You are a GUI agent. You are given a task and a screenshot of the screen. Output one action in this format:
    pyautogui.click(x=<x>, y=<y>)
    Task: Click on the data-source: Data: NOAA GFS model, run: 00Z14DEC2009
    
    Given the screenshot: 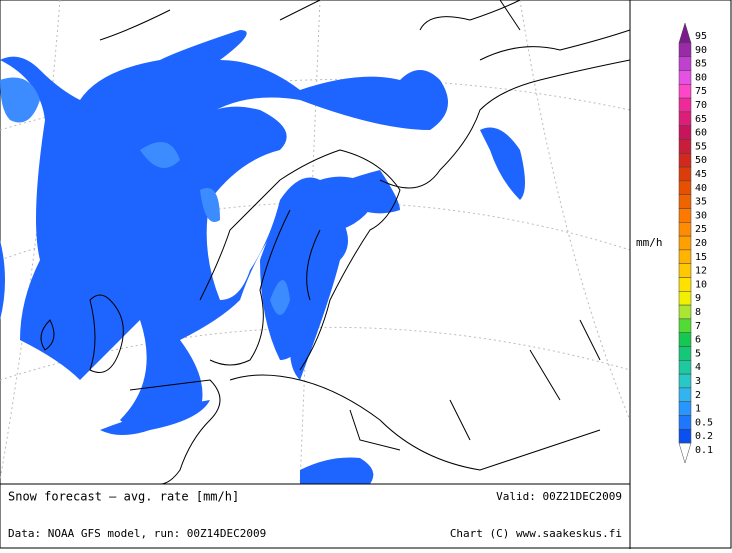 What is the action you would take?
    pyautogui.click(x=137, y=533)
    